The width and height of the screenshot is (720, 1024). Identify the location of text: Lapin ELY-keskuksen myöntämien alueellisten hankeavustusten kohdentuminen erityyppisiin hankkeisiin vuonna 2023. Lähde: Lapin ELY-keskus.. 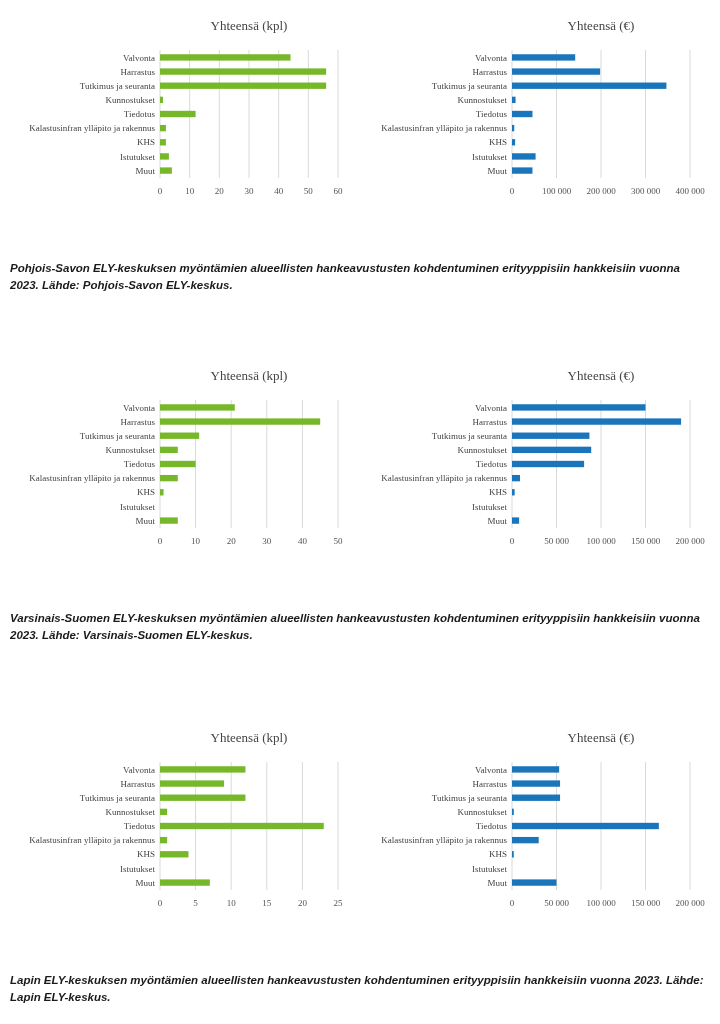
(357, 988).